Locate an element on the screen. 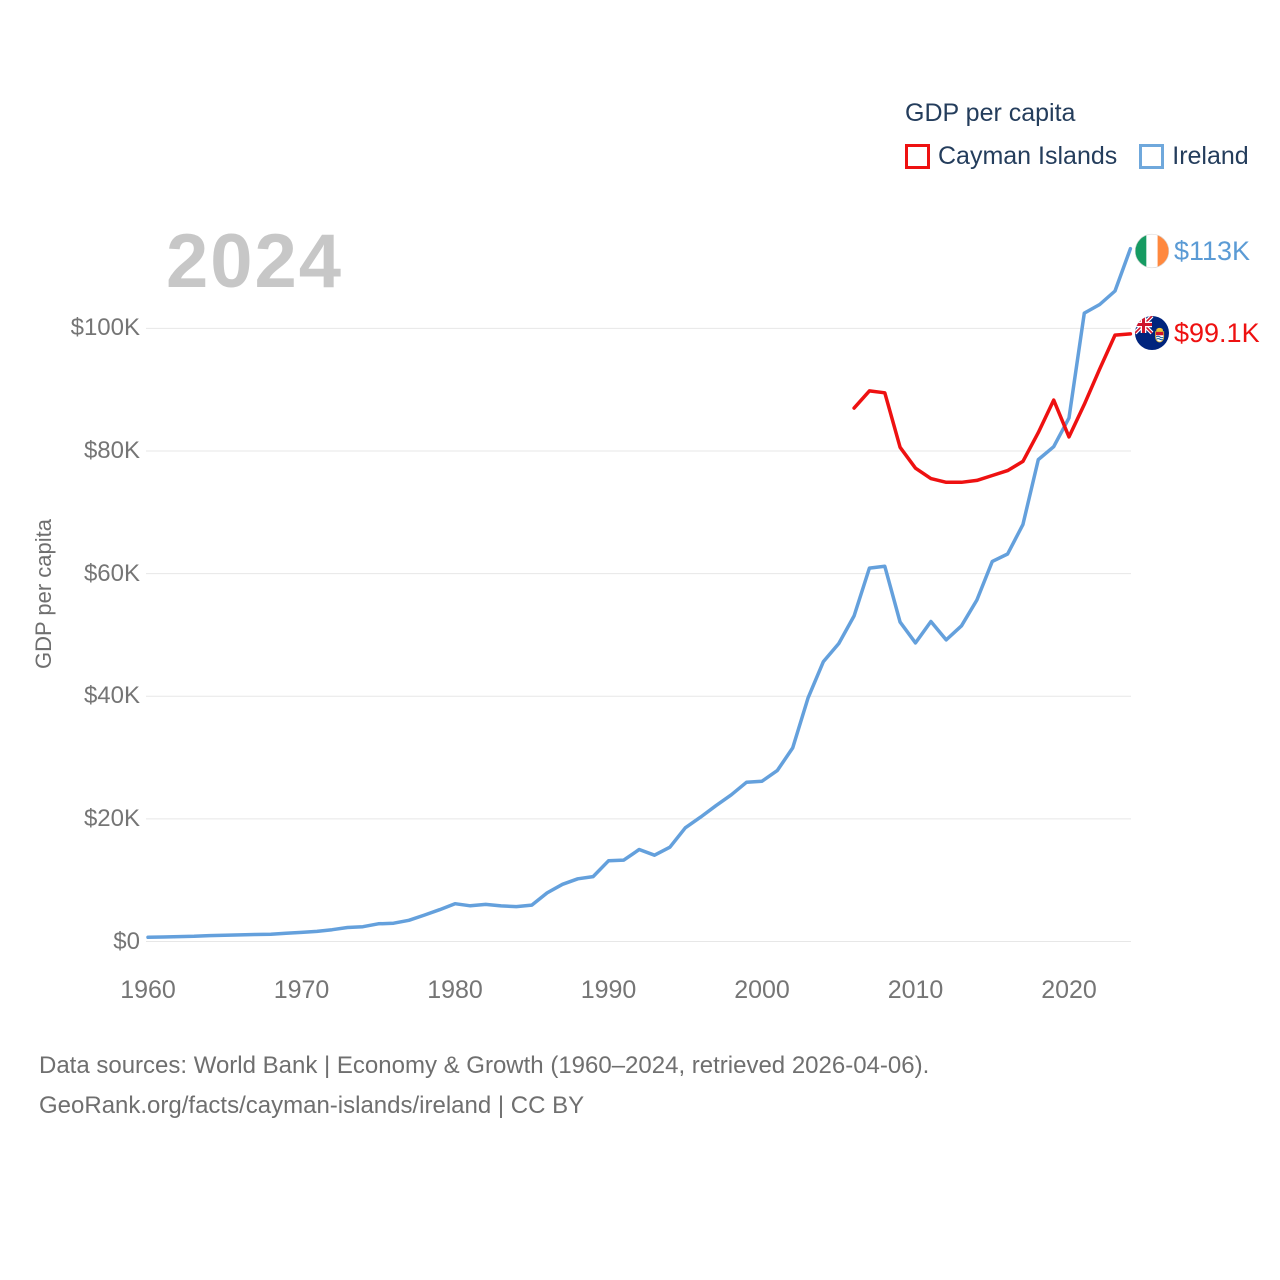 Image resolution: width=1280 pixels, height=1280 pixels. cayman-islands-value-label: $99.1K is located at coordinates (1217, 332).